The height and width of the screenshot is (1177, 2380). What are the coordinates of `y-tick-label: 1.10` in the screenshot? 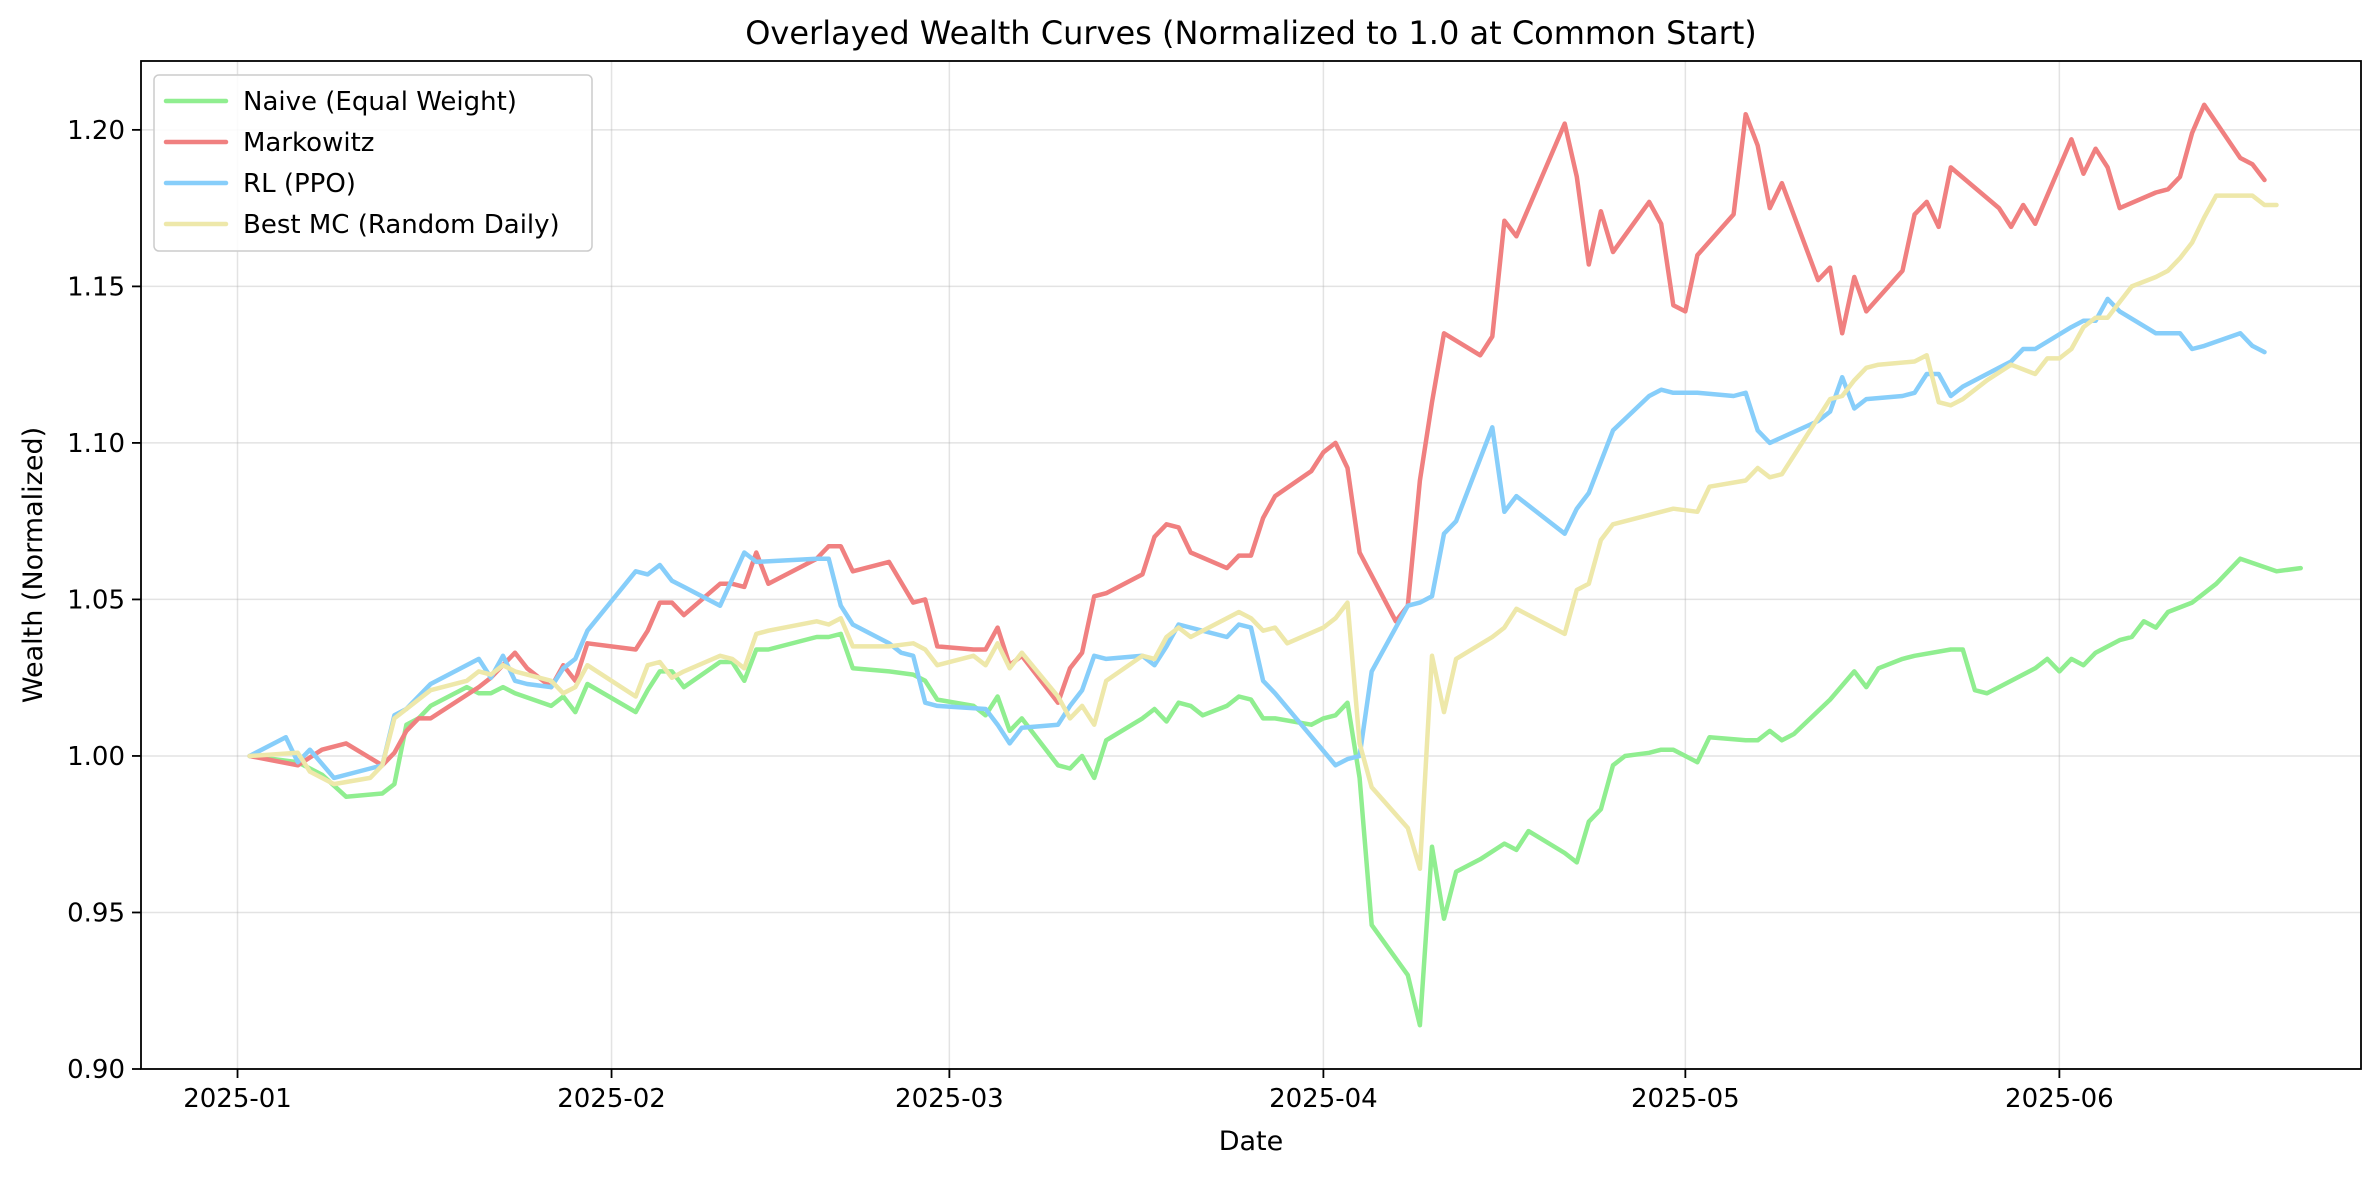 It's located at (96, 444).